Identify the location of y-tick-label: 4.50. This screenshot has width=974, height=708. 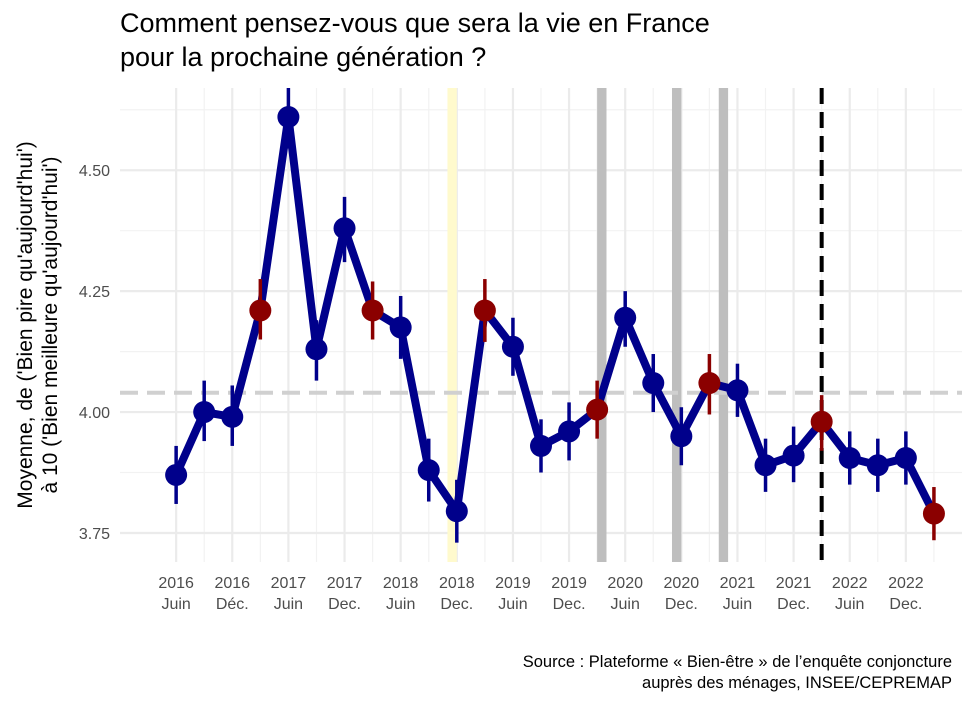
(94, 171).